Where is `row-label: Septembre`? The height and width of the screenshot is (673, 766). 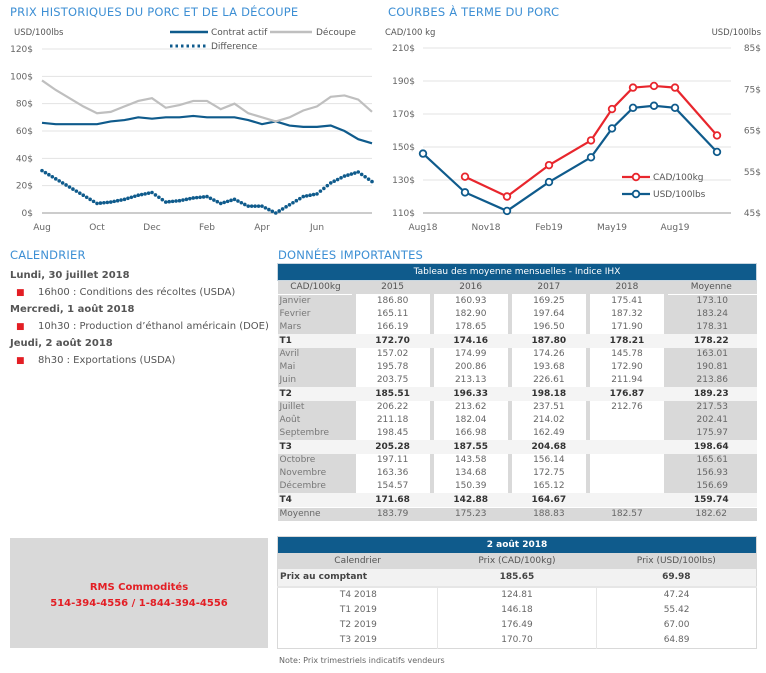 row-label: Septembre is located at coordinates (315, 433).